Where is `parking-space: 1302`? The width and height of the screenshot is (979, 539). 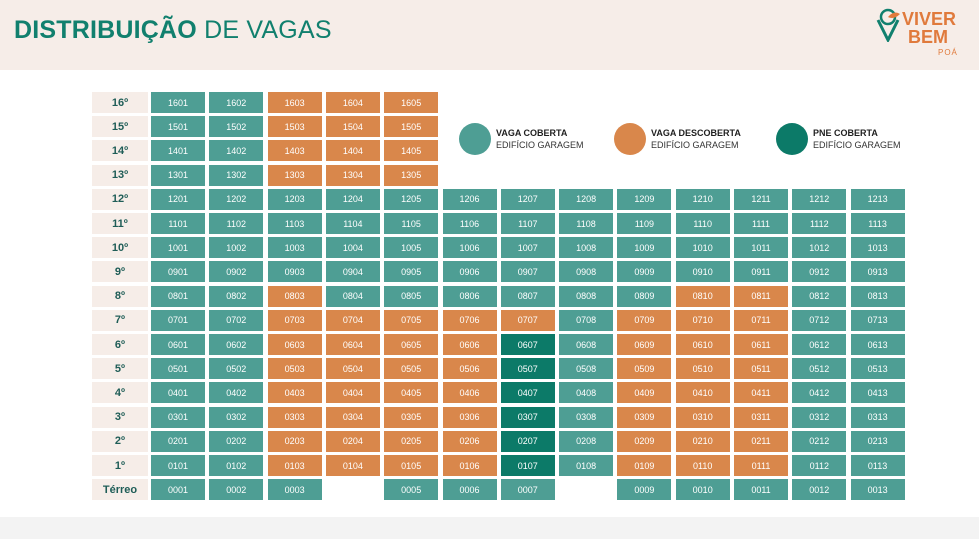
parking-space: 1302 is located at coordinates (236, 175).